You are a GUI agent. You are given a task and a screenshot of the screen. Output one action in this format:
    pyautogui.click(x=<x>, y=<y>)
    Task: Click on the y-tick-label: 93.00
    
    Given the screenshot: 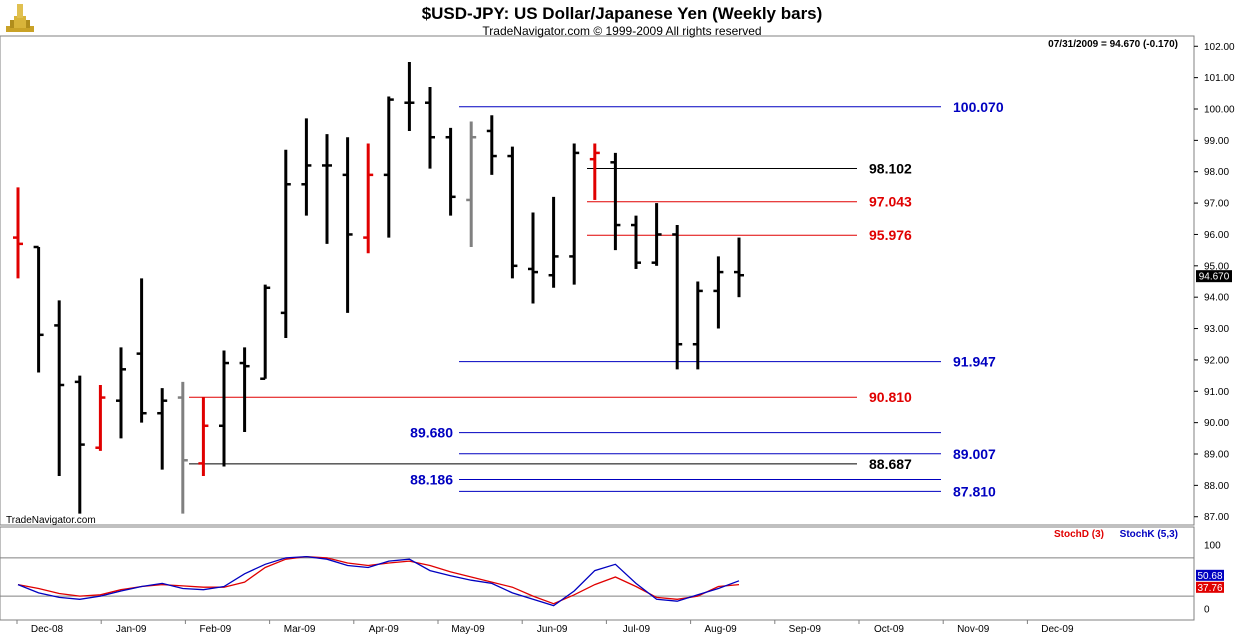 What is the action you would take?
    pyautogui.click(x=1216, y=329)
    